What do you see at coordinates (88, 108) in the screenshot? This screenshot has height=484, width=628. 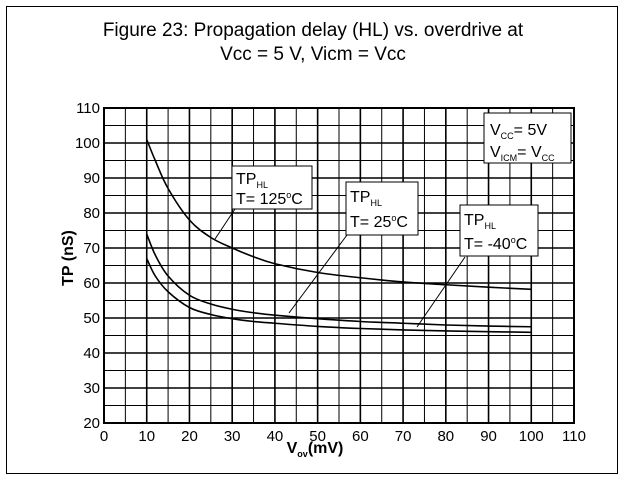 I see `y-tick-label: 110` at bounding box center [88, 108].